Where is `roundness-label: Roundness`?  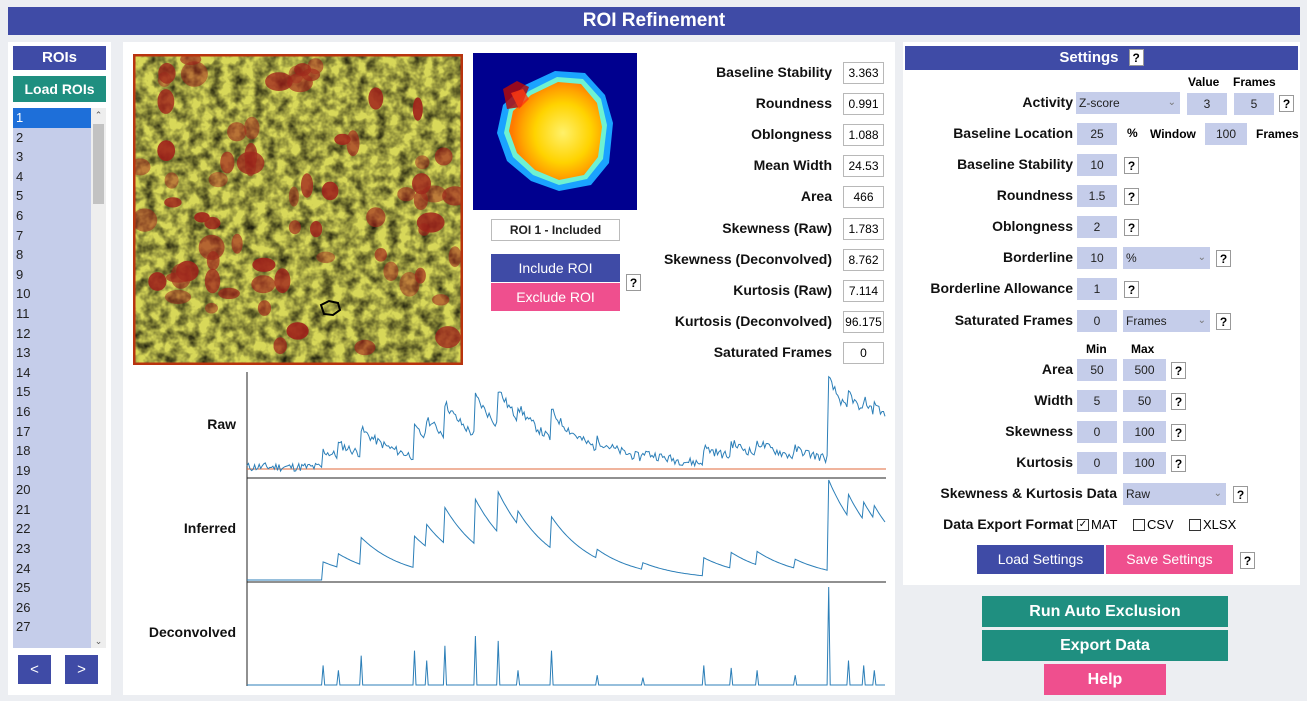 roundness-label: Roundness is located at coordinates (1034, 195).